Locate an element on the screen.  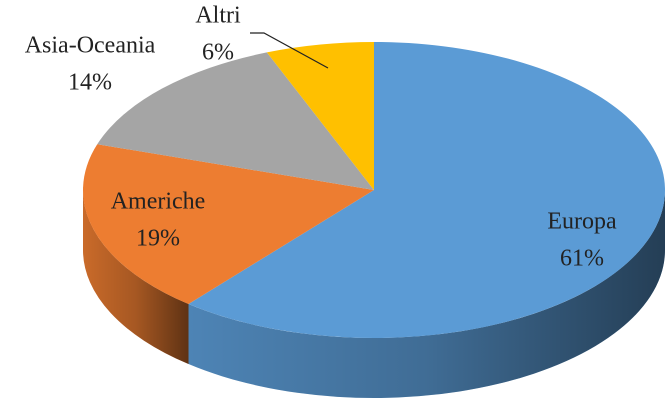
category-label: Altri is located at coordinates (218, 16).